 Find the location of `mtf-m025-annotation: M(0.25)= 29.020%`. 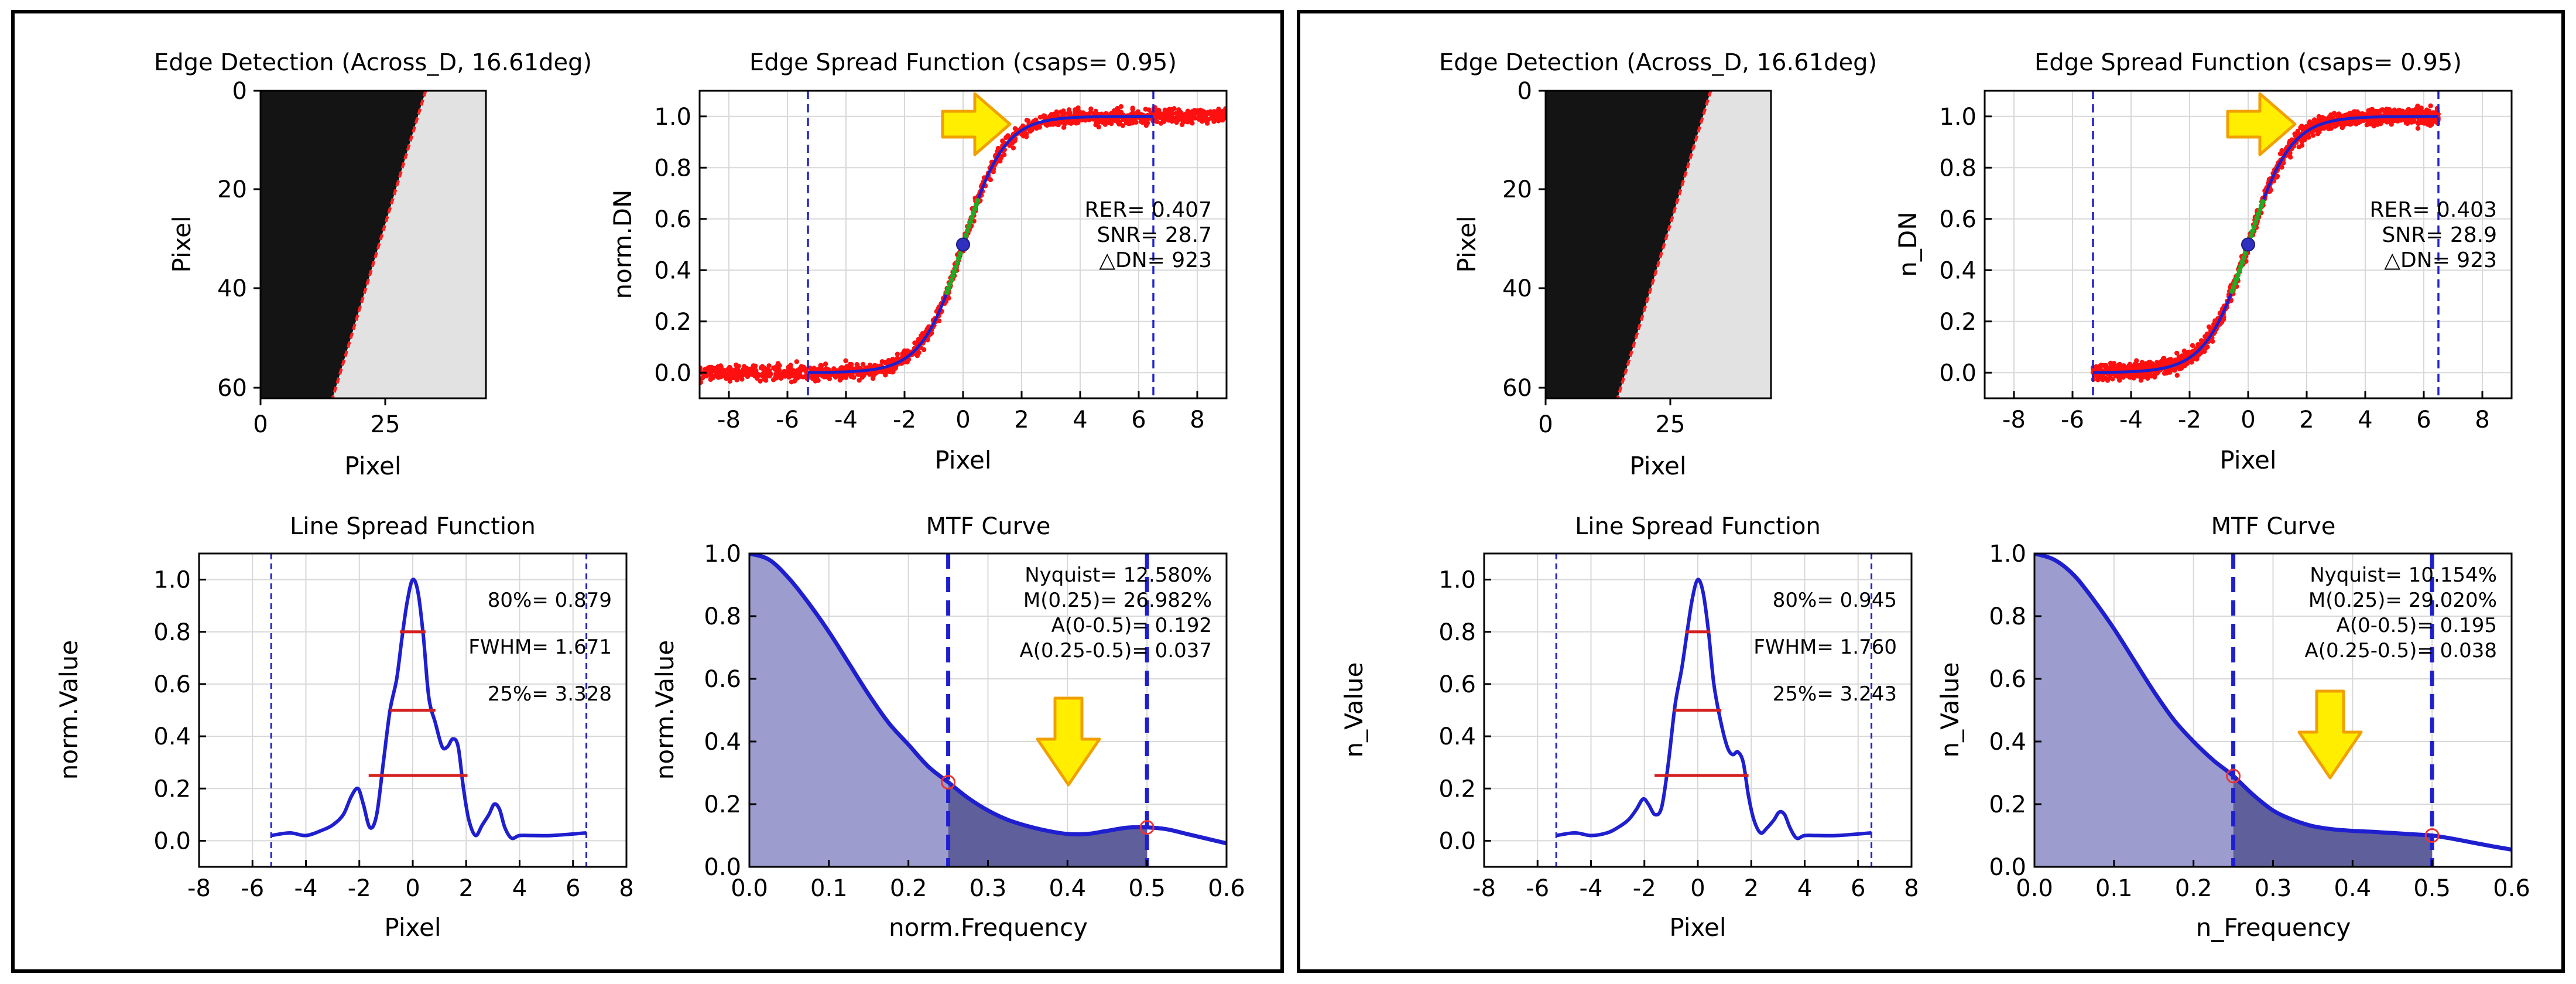

mtf-m025-annotation: M(0.25)= 29.020% is located at coordinates (2402, 600).